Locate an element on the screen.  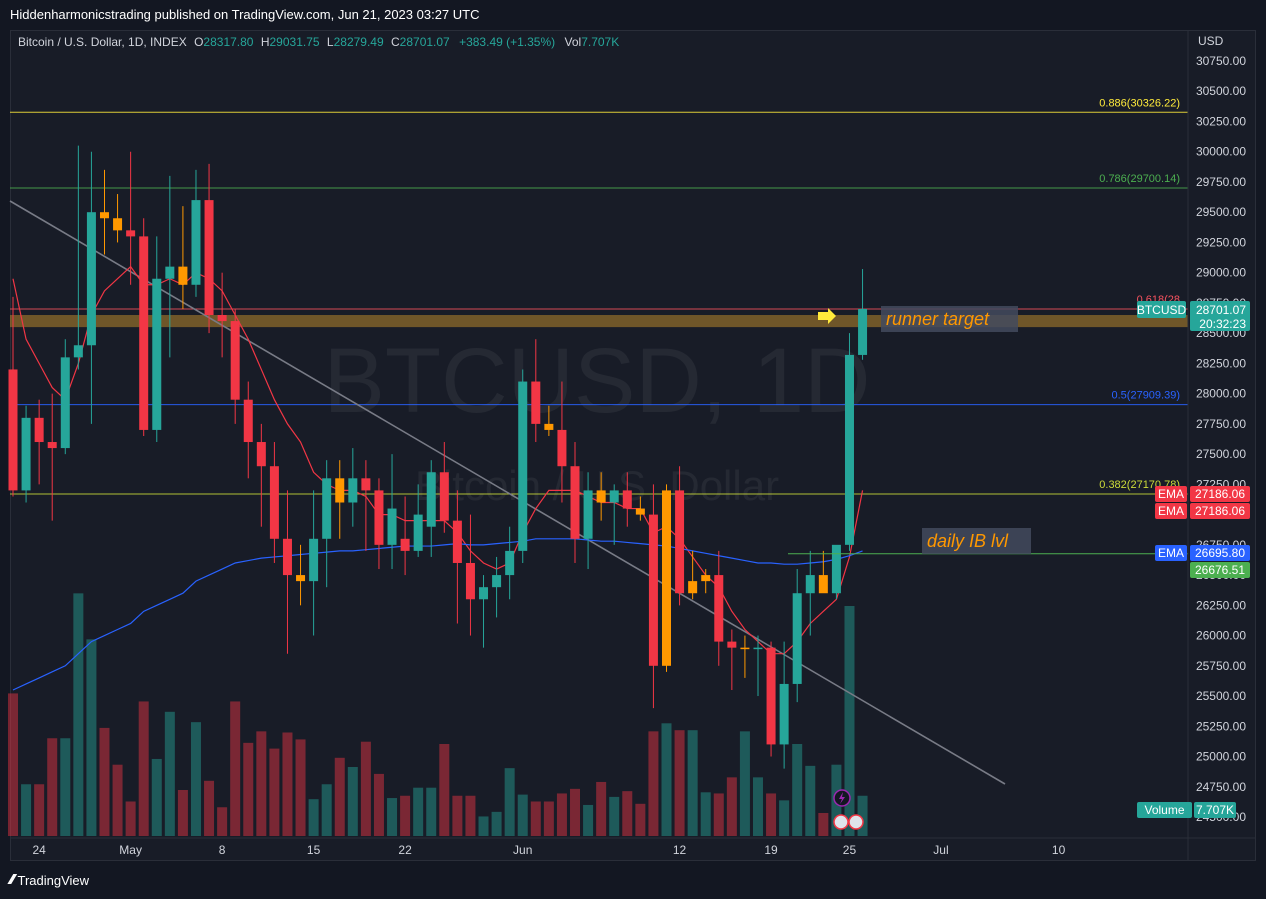
watermark-symbol: BTCUSD, 1D is located at coordinates (597, 381).